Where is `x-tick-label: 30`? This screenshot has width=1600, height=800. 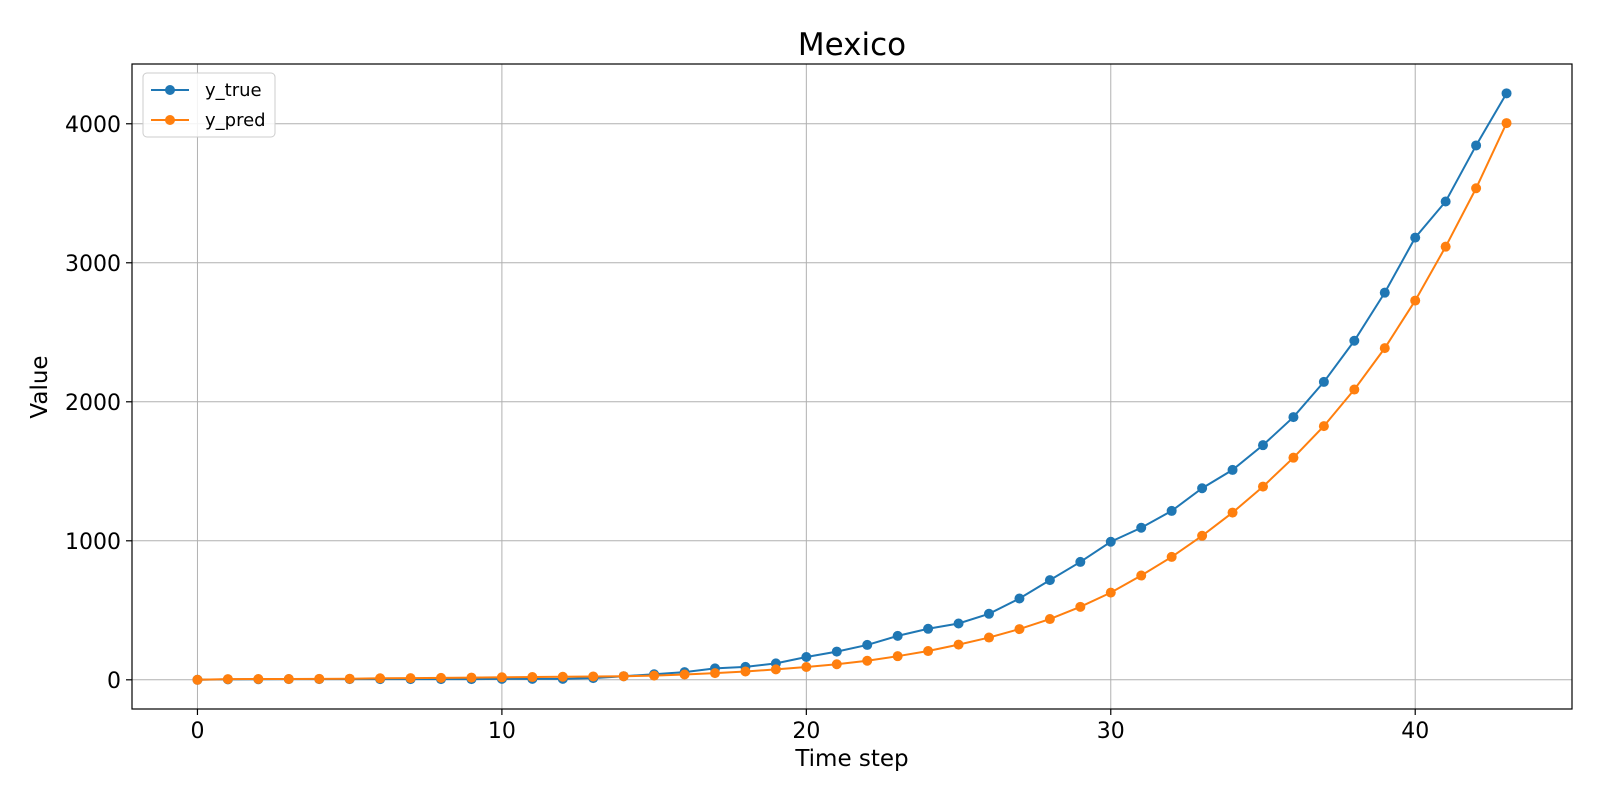
x-tick-label: 30 is located at coordinates (1111, 731).